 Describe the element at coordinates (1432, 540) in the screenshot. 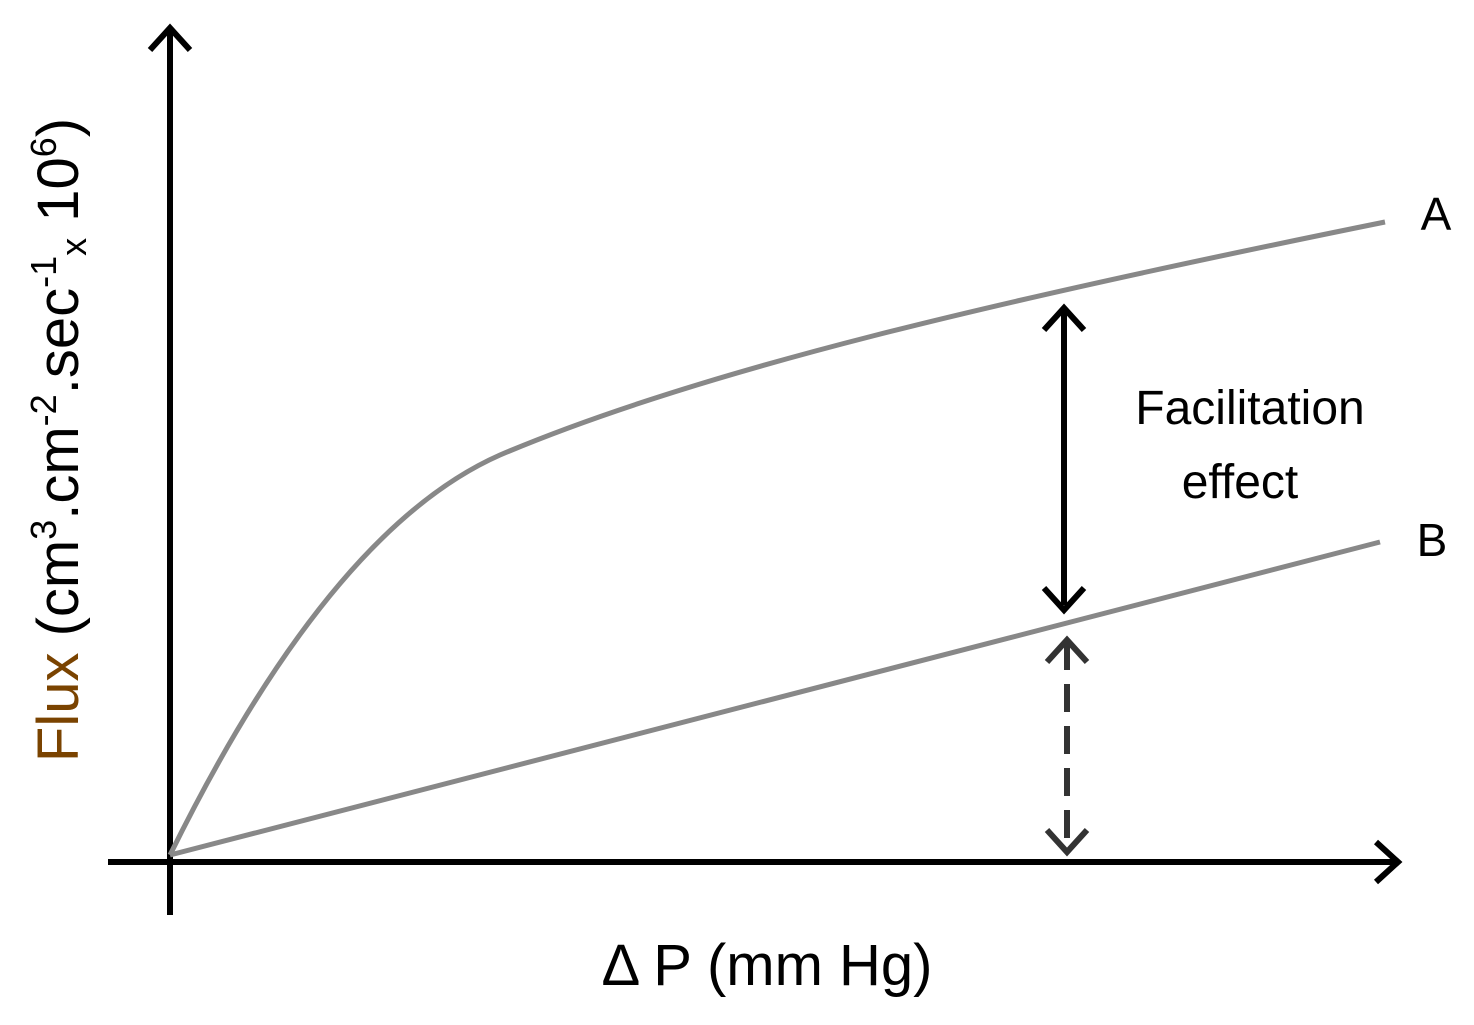

I see `curve-label: B` at that location.